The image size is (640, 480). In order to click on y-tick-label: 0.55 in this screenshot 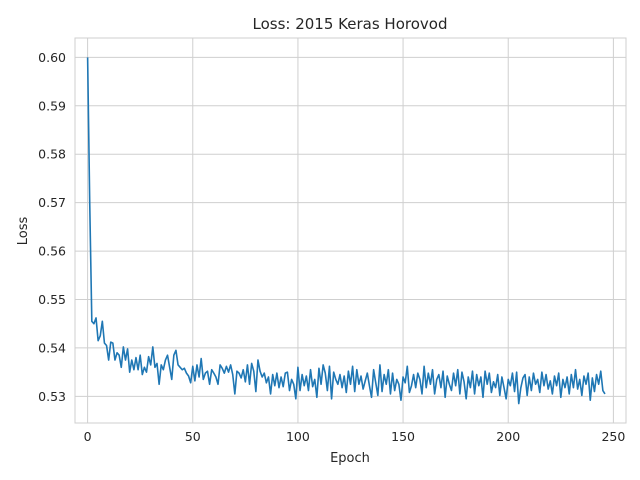, I will do `click(52, 299)`.